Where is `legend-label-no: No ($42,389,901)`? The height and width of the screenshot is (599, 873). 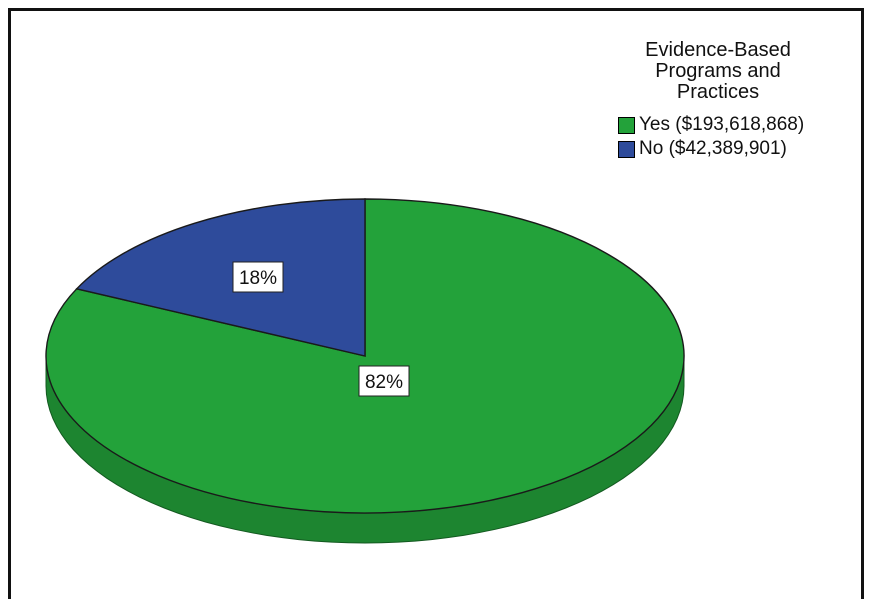
legend-label-no: No ($42,389,901) is located at coordinates (713, 148).